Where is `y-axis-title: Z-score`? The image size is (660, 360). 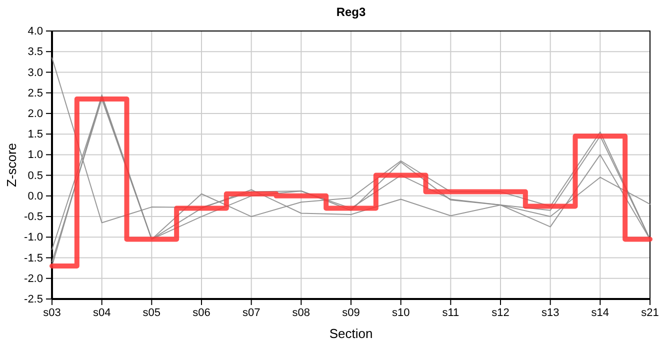 y-axis-title: Z-score is located at coordinates (11, 165).